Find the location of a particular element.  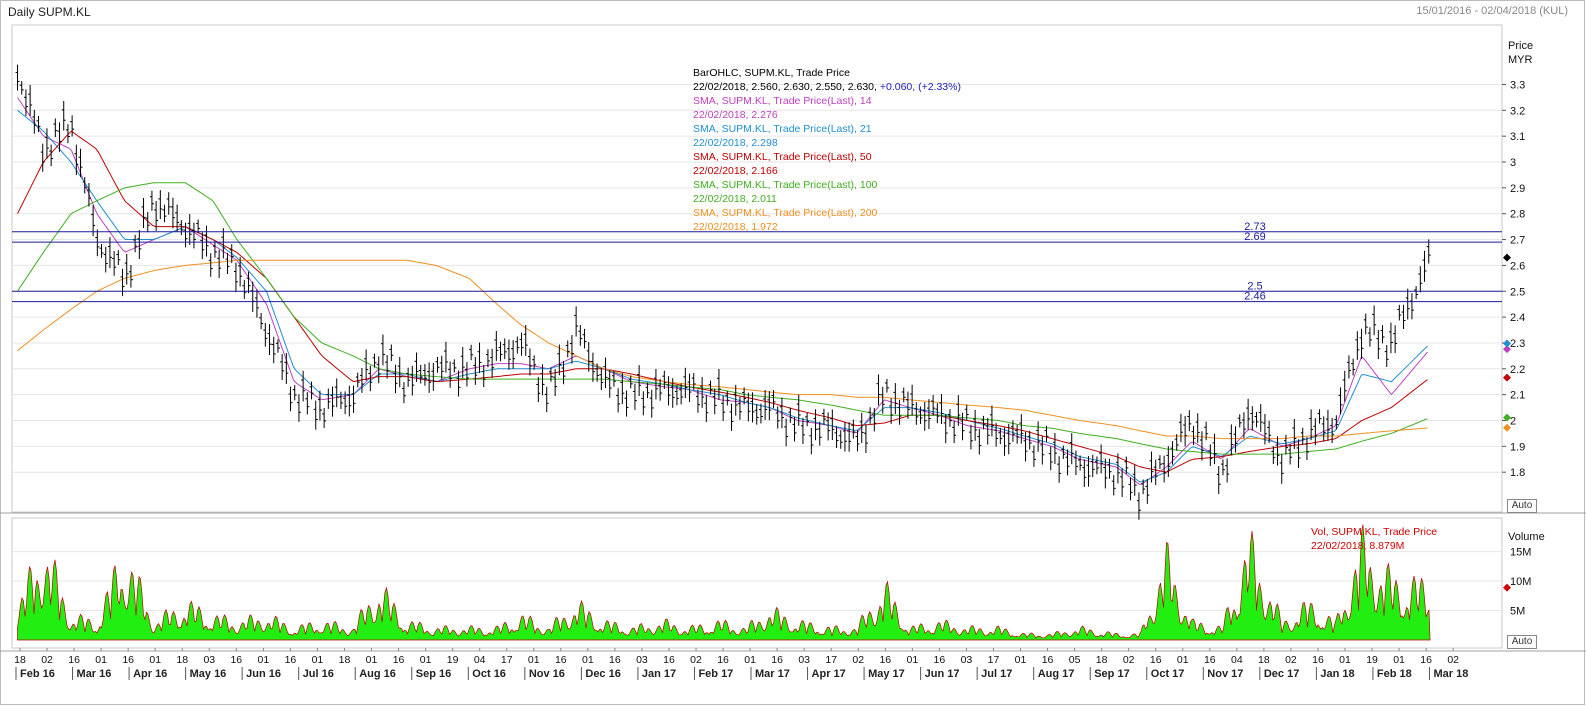

x-month-label: Jun 17 is located at coordinates (942, 674).